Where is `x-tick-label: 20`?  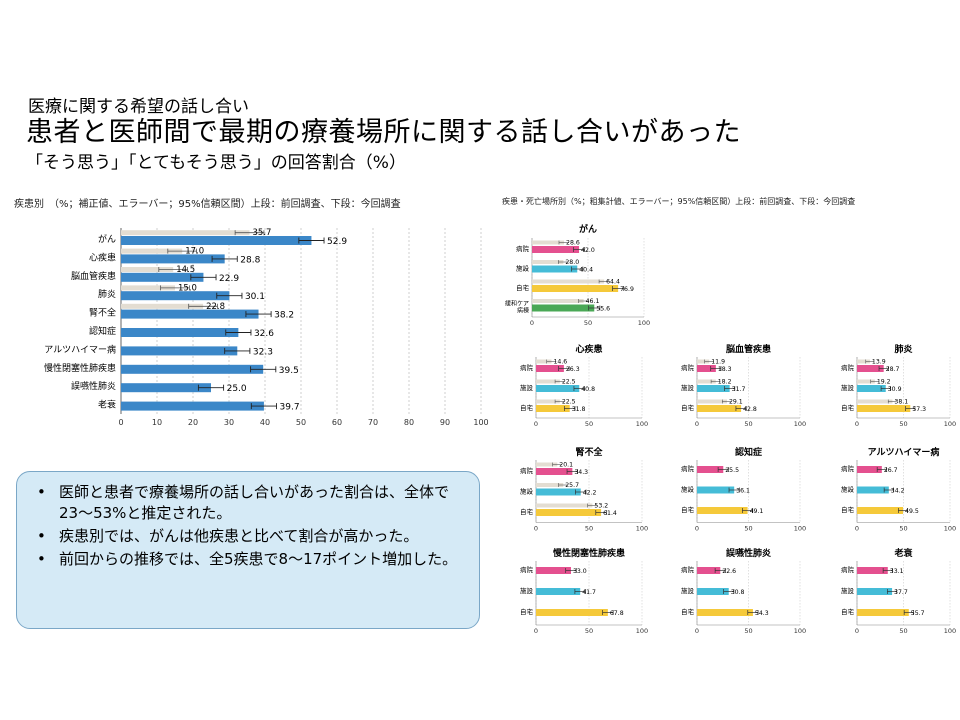 x-tick-label: 20 is located at coordinates (193, 422).